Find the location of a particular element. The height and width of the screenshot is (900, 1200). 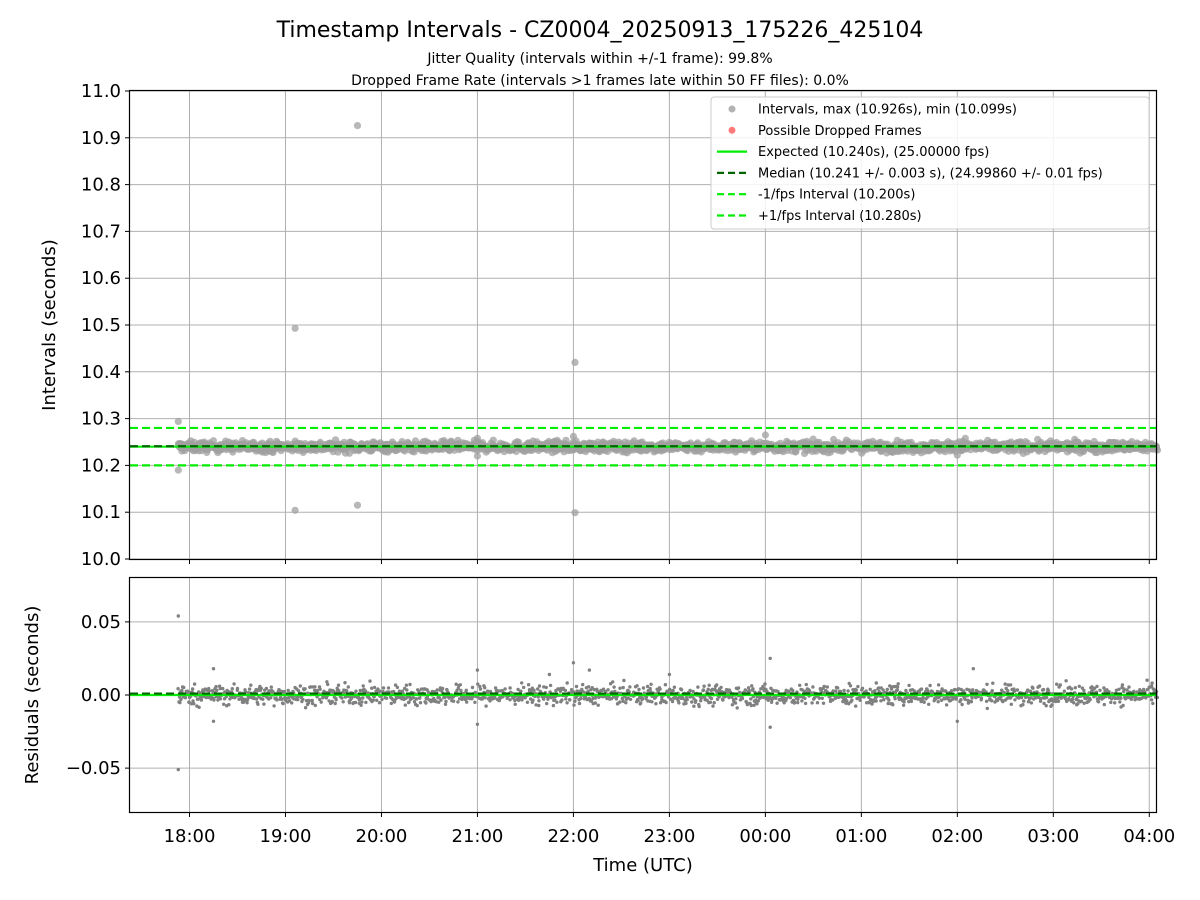

y-tick-label: 0.05 is located at coordinates (101, 622).